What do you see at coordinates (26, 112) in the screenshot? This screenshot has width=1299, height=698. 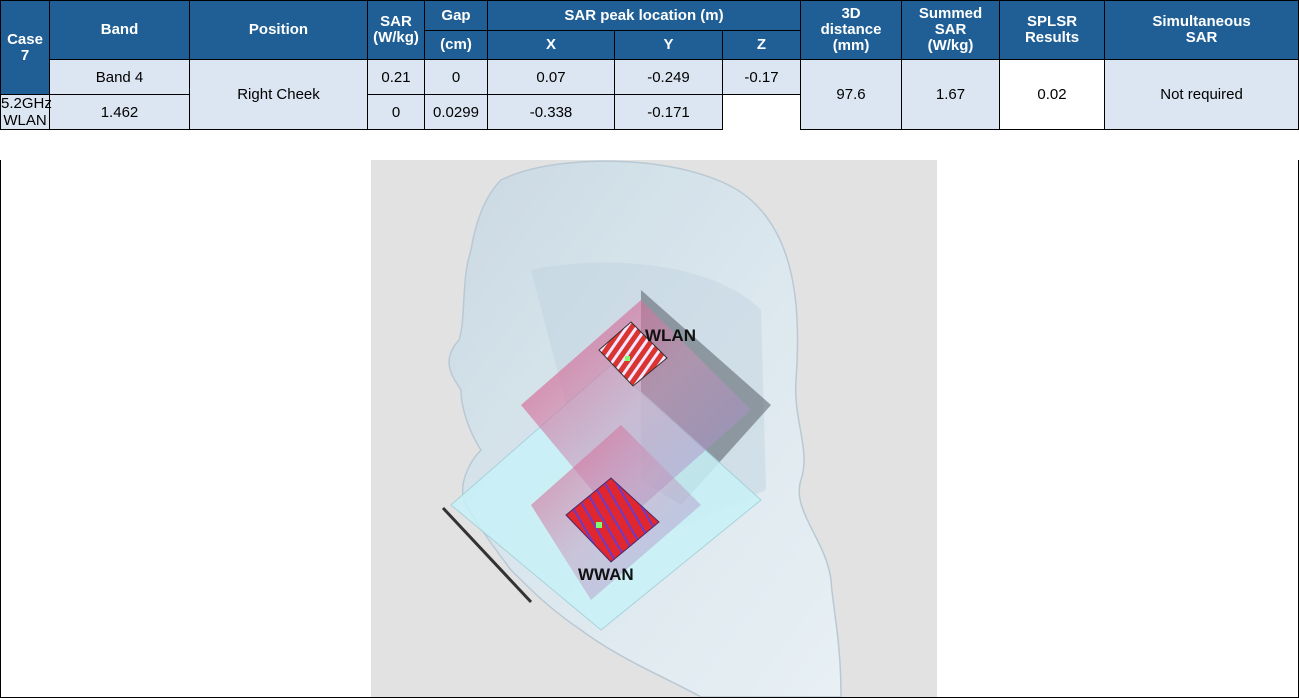 I see `cell-band: 5.2GHz WLAN` at bounding box center [26, 112].